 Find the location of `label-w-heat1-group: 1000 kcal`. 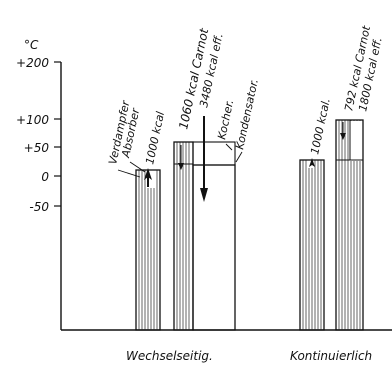

label-w-heat1-group: 1000 kcal is located at coordinates (155, 137).